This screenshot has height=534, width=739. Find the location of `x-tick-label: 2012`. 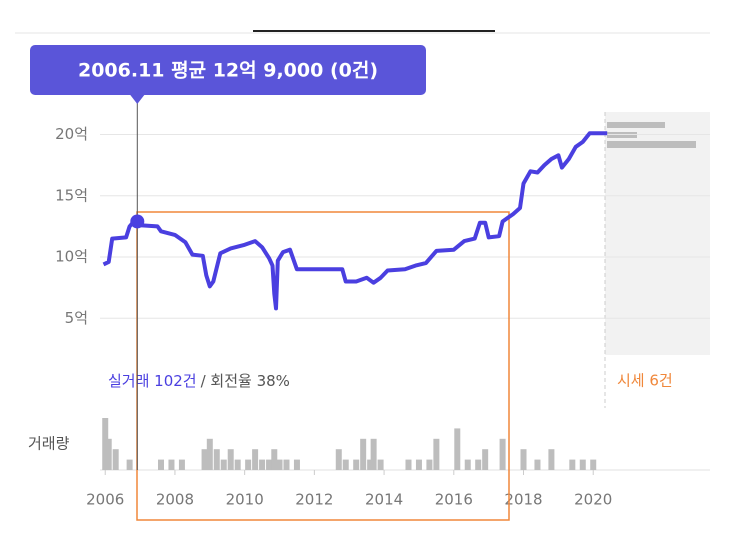

x-tick-label: 2012 is located at coordinates (314, 500).